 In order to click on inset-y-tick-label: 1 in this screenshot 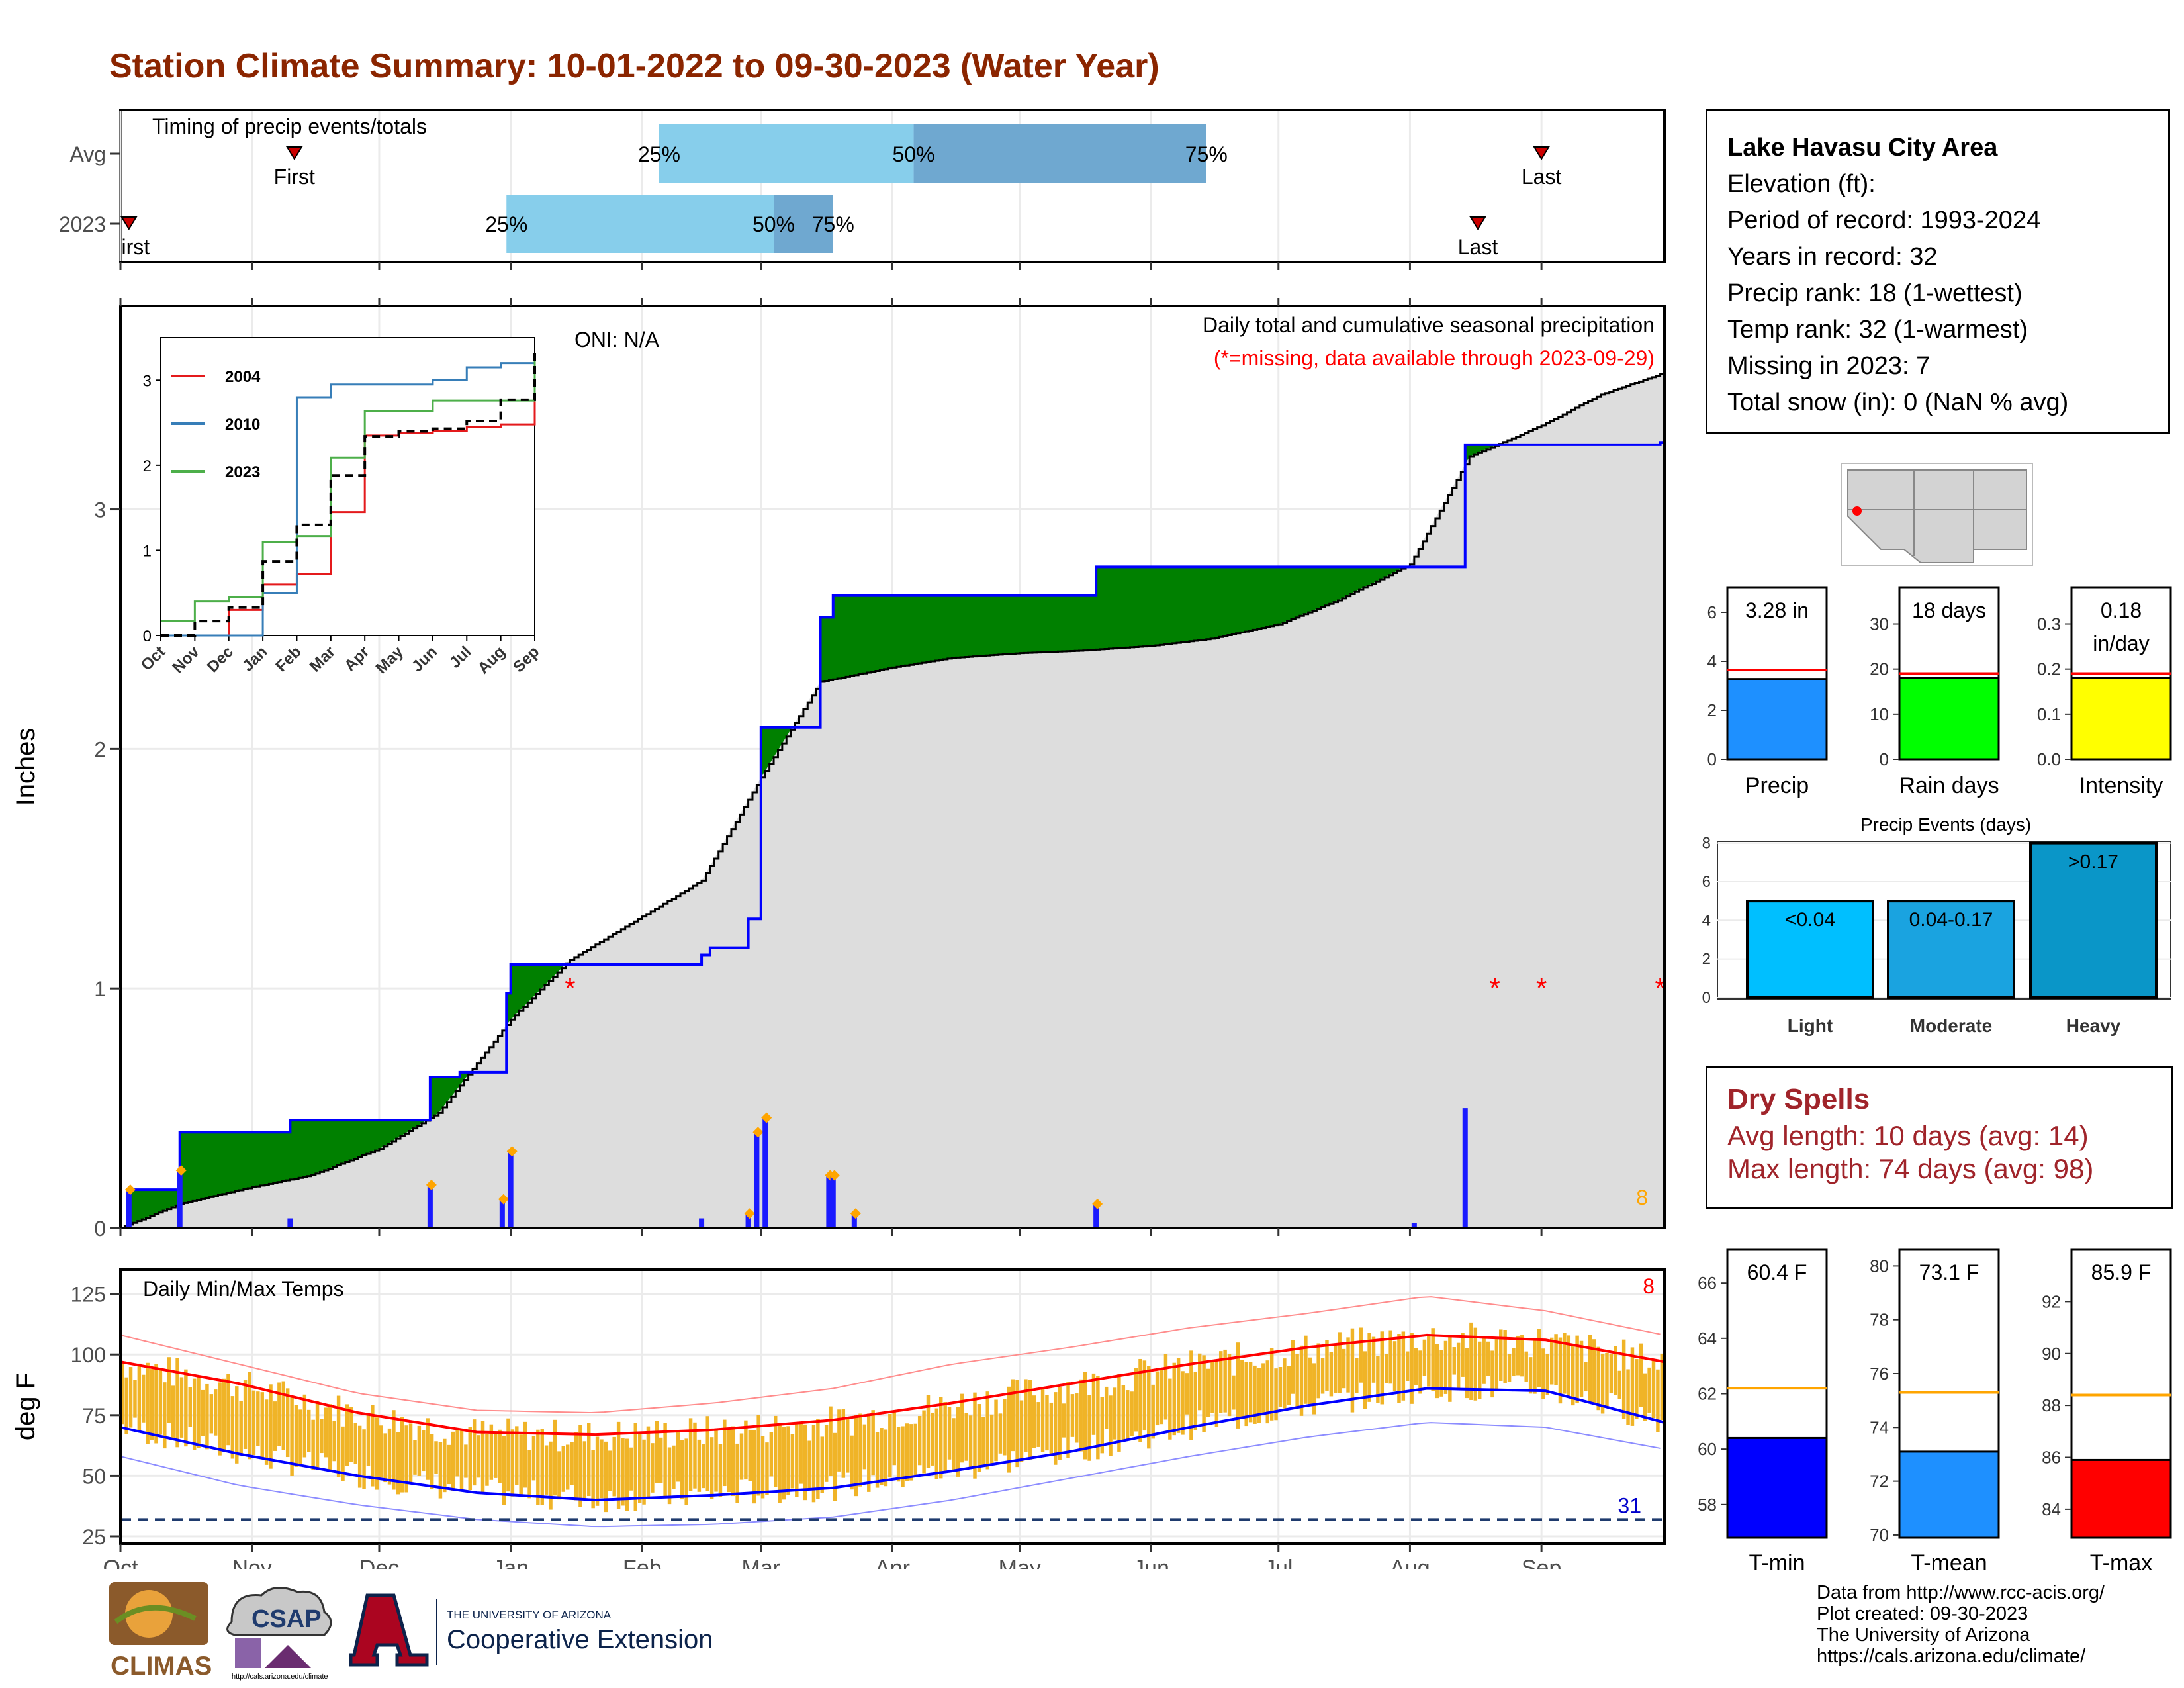, I will do `click(147, 551)`.